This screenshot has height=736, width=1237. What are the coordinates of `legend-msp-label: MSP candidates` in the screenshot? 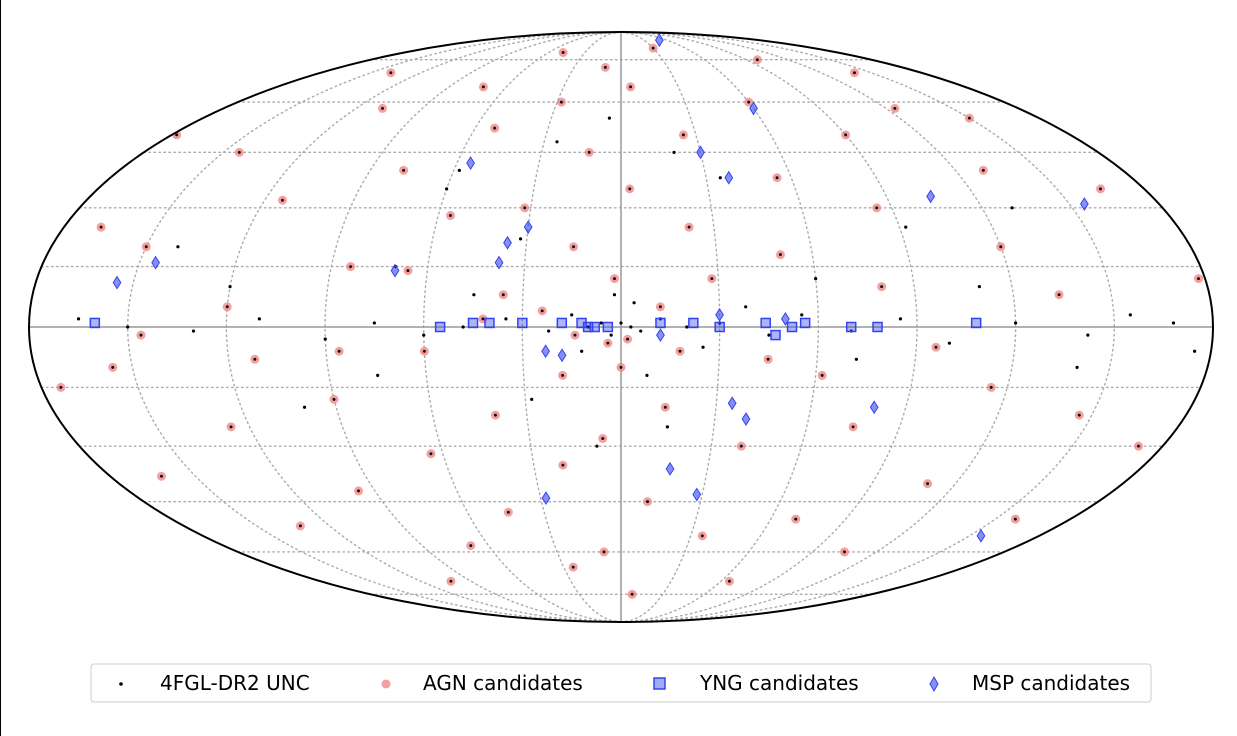 It's located at (1051, 683).